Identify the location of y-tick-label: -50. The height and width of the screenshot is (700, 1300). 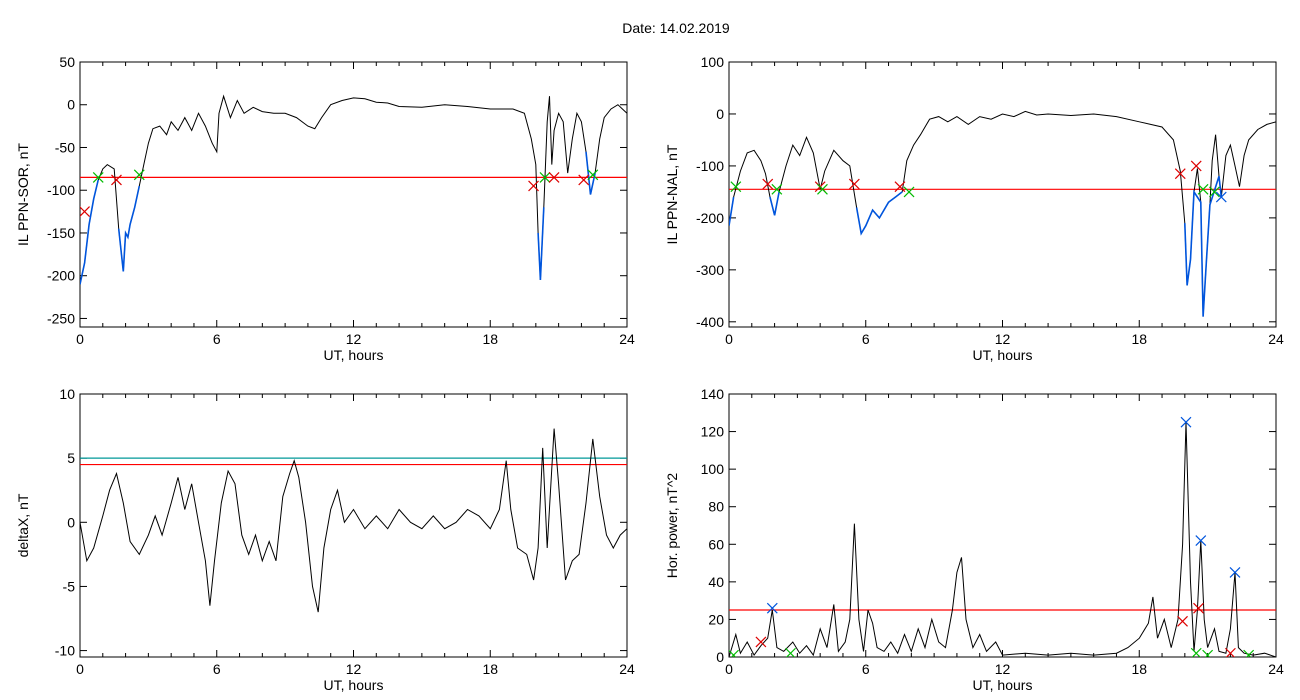
(65, 147).